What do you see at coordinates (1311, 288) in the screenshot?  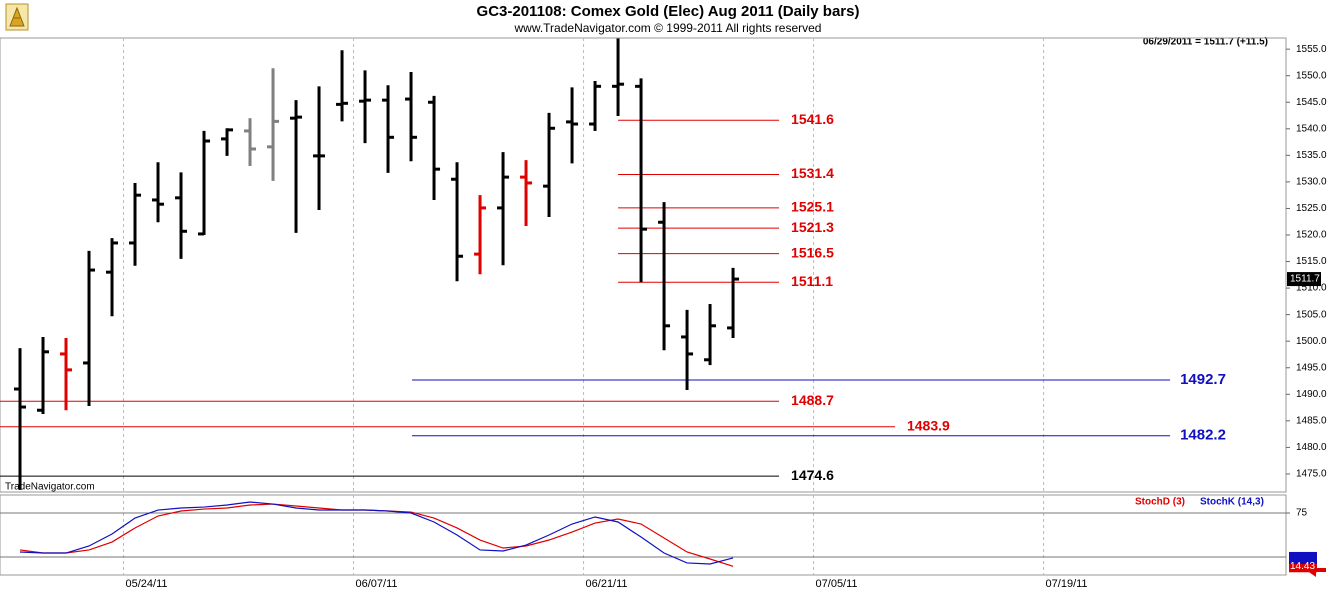 I see `y-tick-label: 1510.0` at bounding box center [1311, 288].